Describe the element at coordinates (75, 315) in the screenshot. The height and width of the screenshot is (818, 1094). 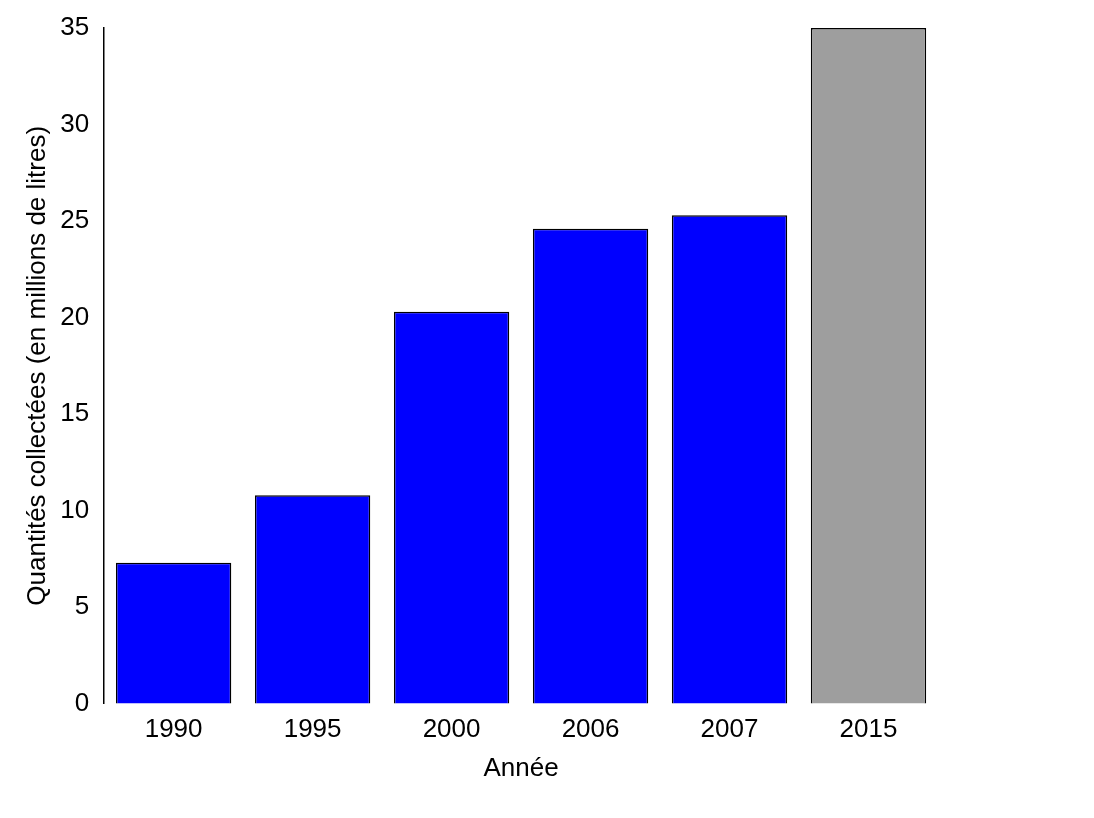
I see `y-tick-label: 20` at that location.